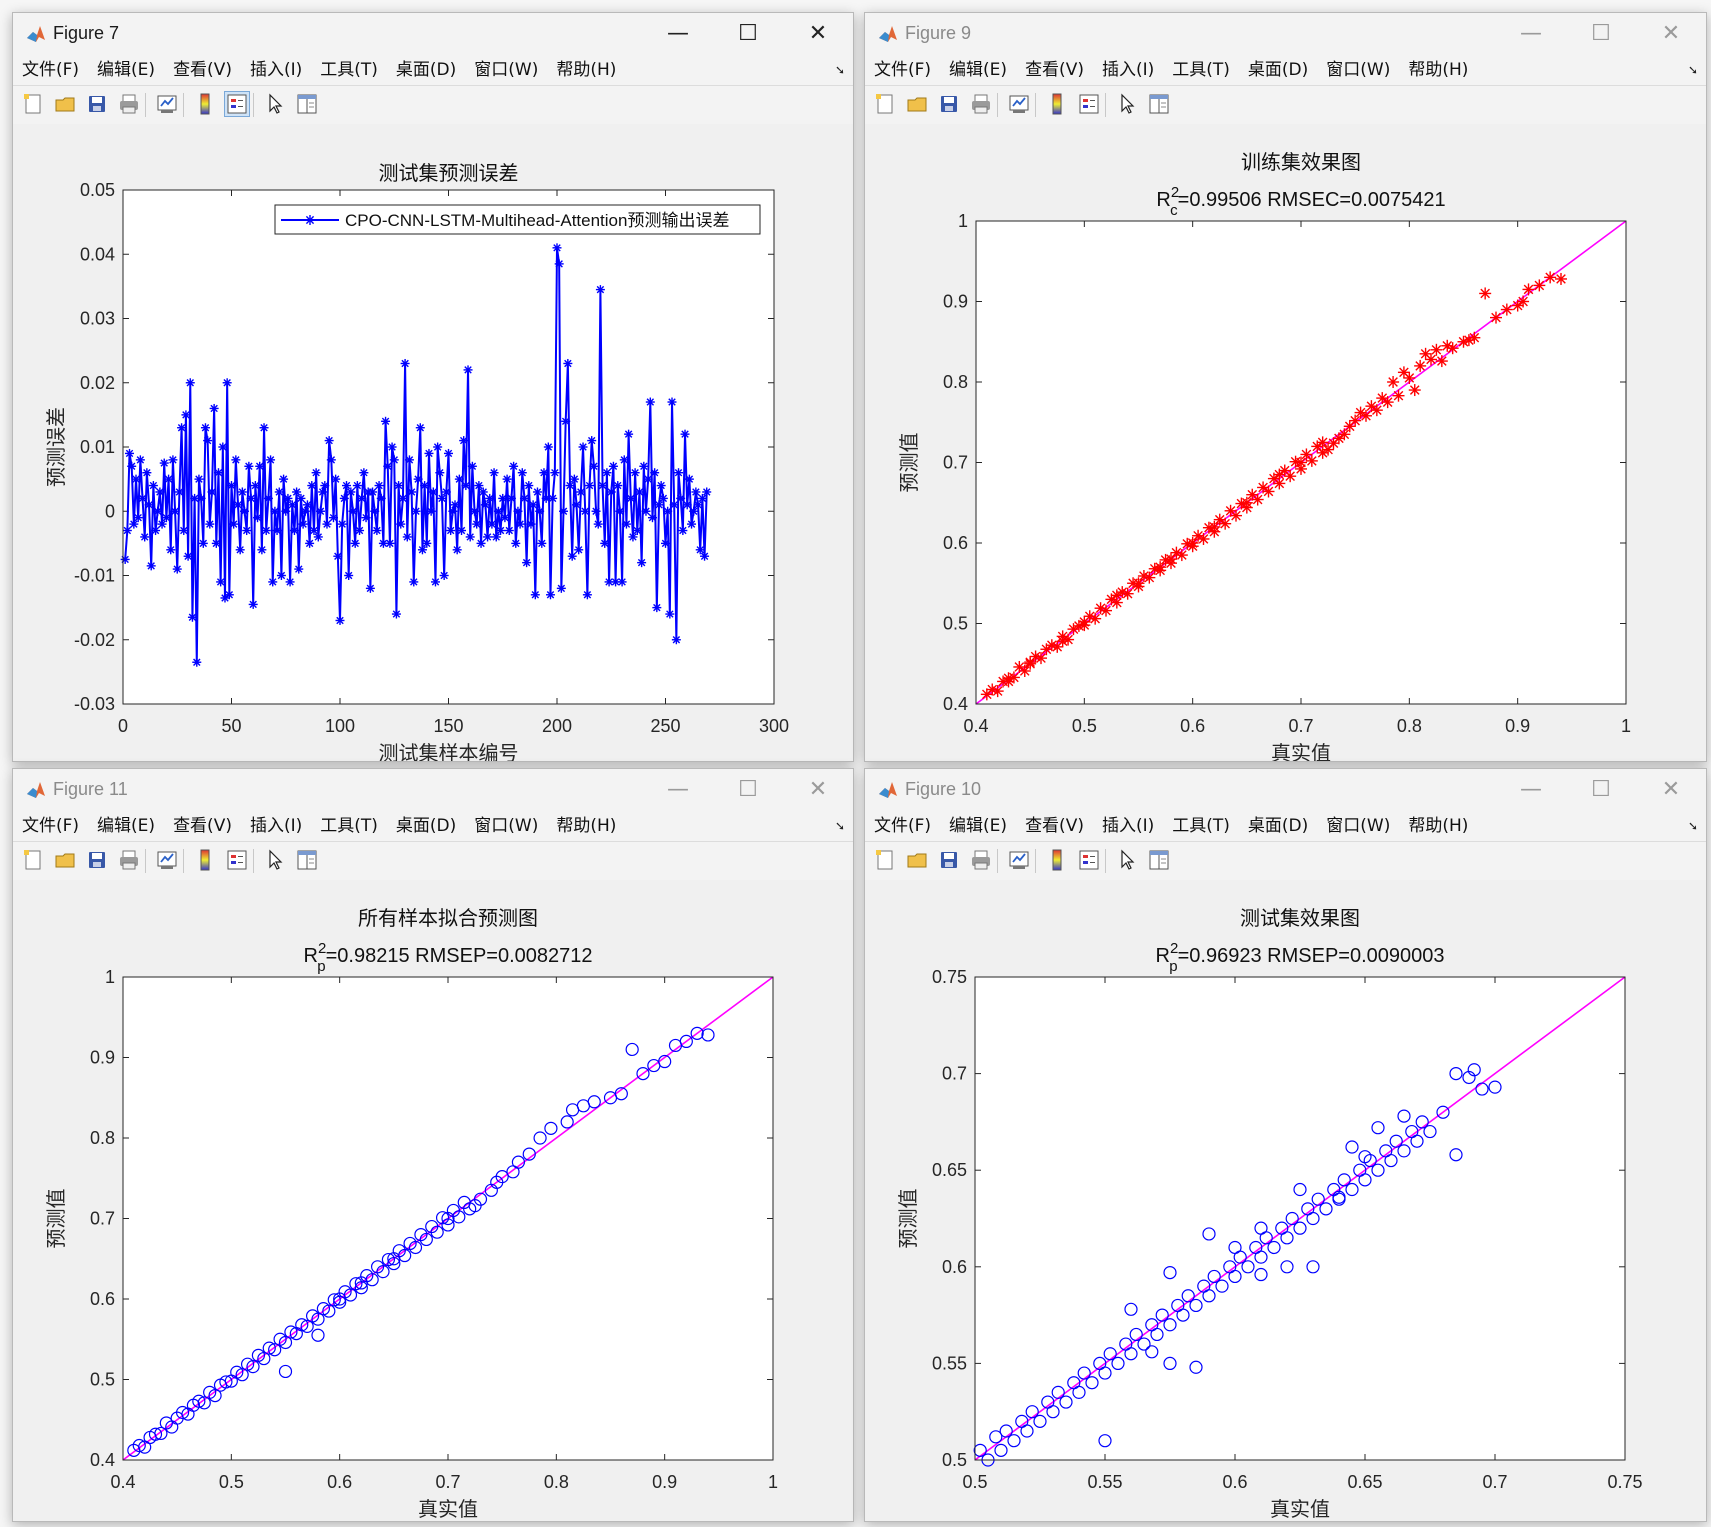 This screenshot has height=1527, width=1711. I want to click on data-point-circle, so click(1456, 1155).